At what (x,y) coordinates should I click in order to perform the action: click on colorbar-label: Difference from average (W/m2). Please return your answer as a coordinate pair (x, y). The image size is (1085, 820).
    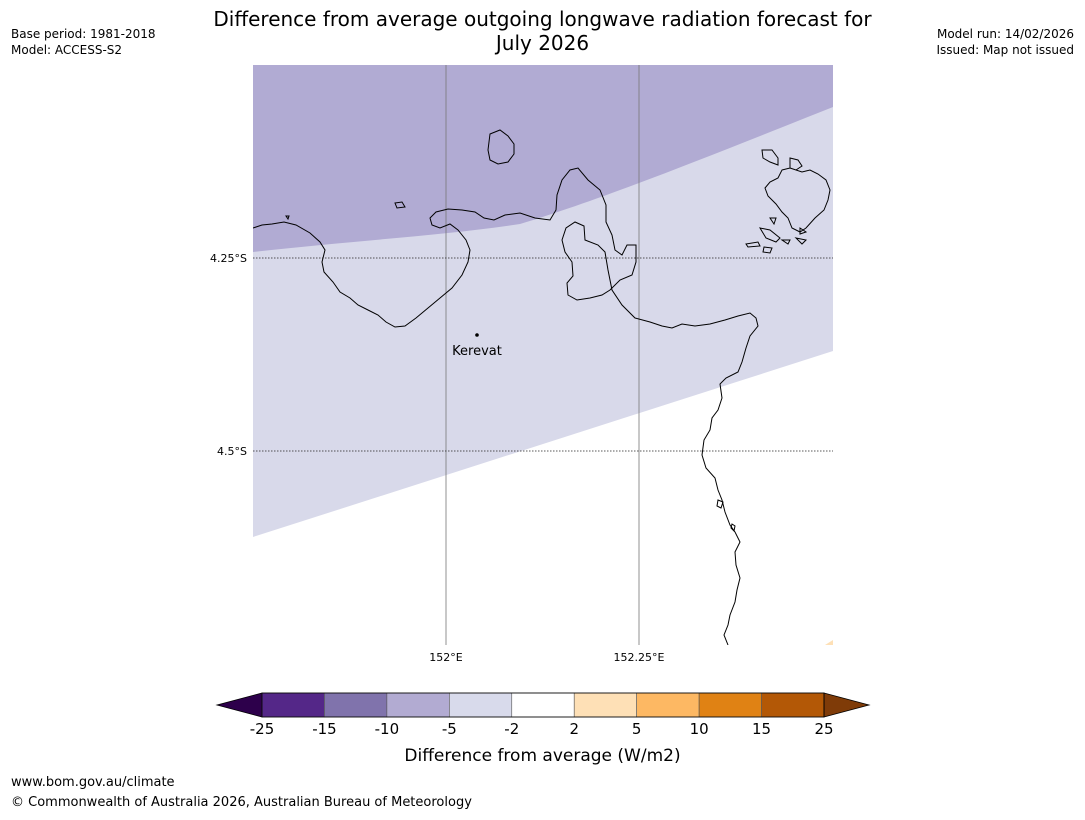
    Looking at the image, I should click on (542, 756).